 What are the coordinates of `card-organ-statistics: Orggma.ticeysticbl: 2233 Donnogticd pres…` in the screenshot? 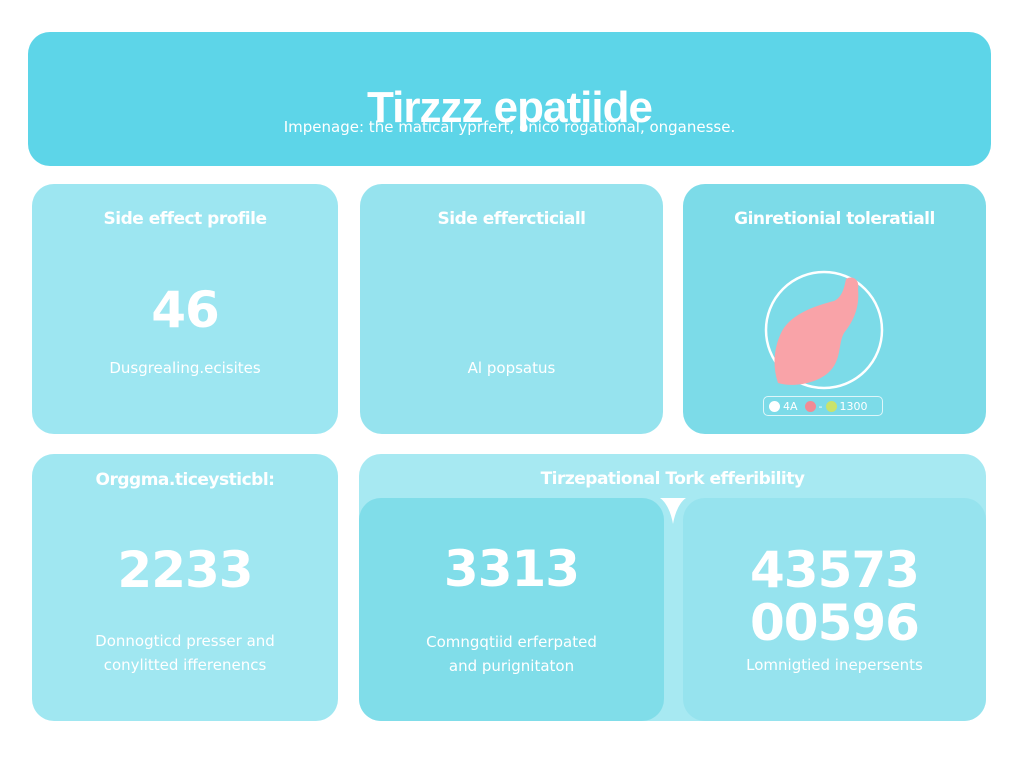 It's located at (185, 587).